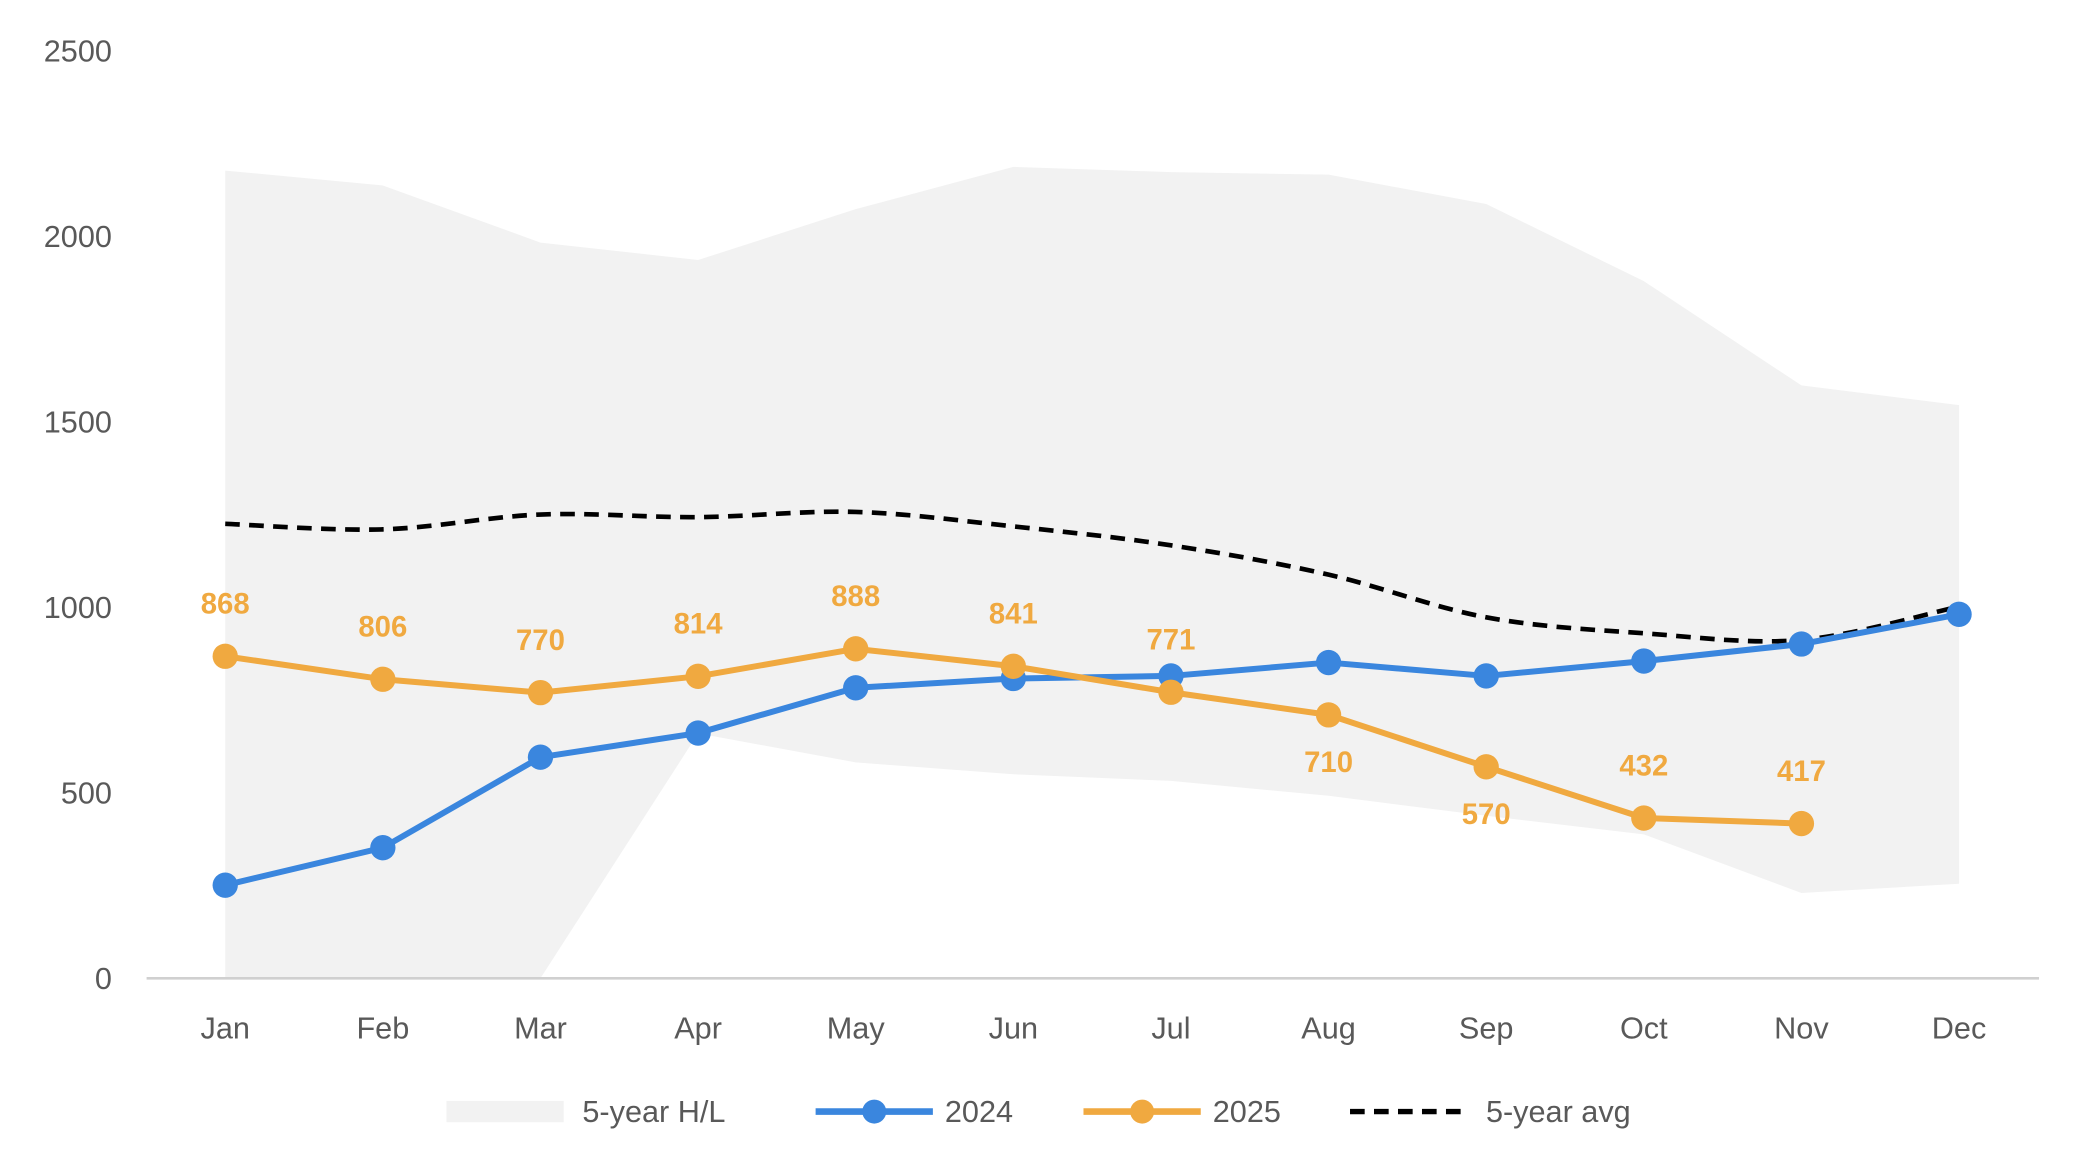 Image resolution: width=2079 pixels, height=1169 pixels. I want to click on legend-label-2025: 2025, so click(1247, 1112).